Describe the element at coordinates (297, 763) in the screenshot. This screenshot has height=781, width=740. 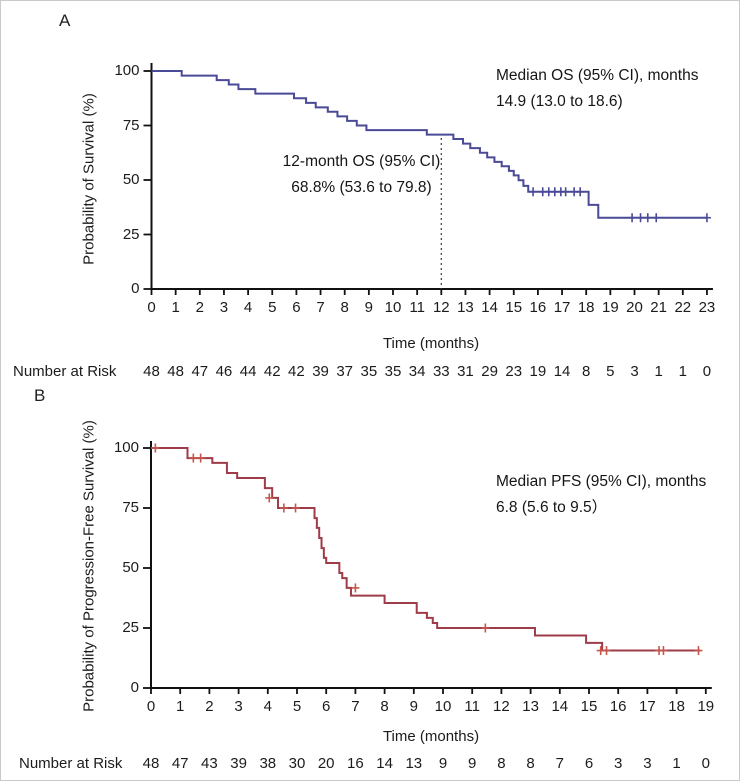
I see `risk-count: 30` at that location.